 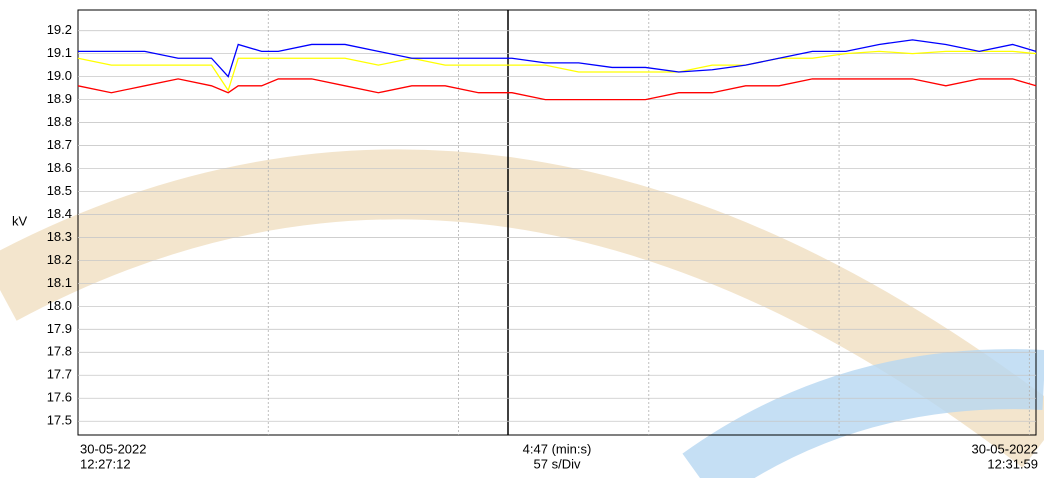 I want to click on y-tick-label: 17.7, so click(x=59, y=374).